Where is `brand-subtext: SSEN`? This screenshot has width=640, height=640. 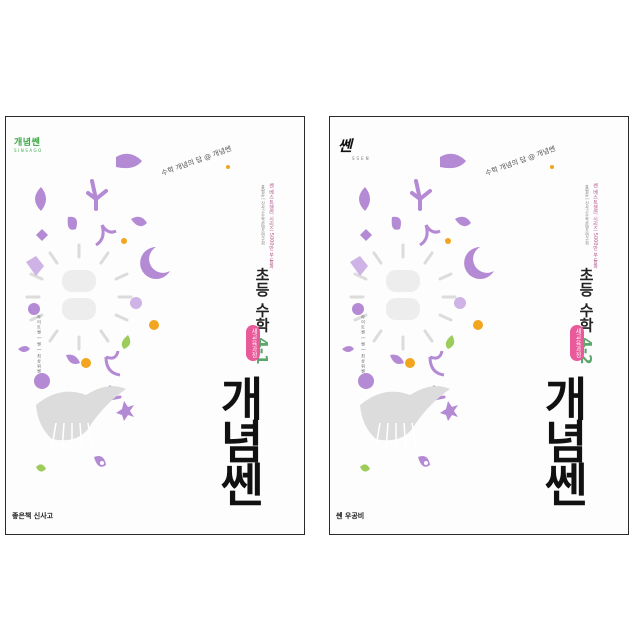
brand-subtext: SSEN is located at coordinates (361, 158).